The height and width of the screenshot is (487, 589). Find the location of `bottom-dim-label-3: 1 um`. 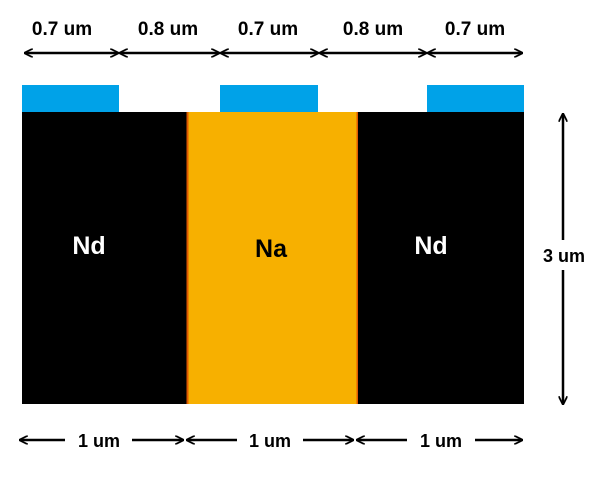

bottom-dim-label-3: 1 um is located at coordinates (441, 441).